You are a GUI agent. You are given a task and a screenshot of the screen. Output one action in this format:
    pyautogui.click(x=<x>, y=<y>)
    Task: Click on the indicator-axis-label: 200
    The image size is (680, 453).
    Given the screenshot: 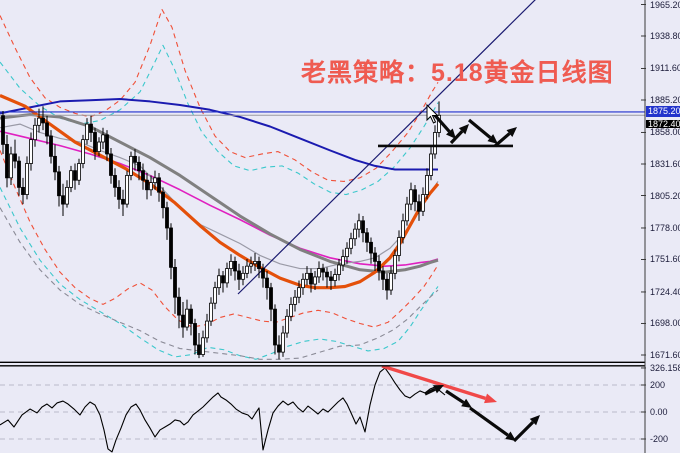 What is the action you would take?
    pyautogui.click(x=658, y=385)
    